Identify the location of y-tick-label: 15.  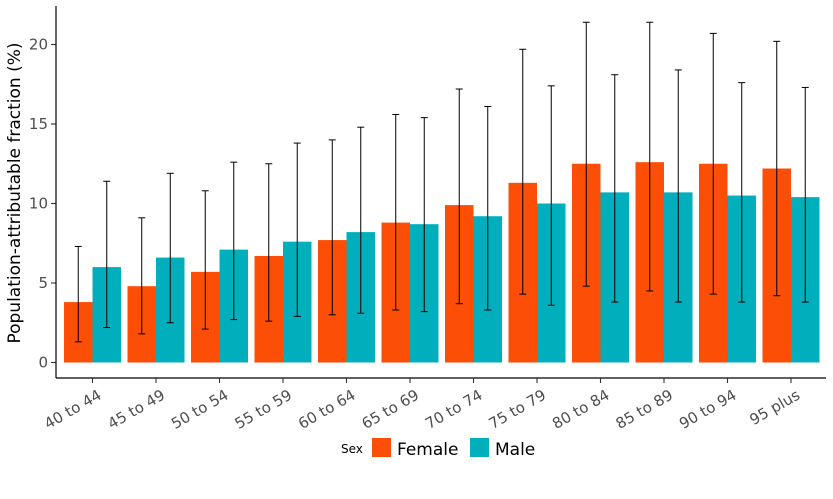
(38, 124).